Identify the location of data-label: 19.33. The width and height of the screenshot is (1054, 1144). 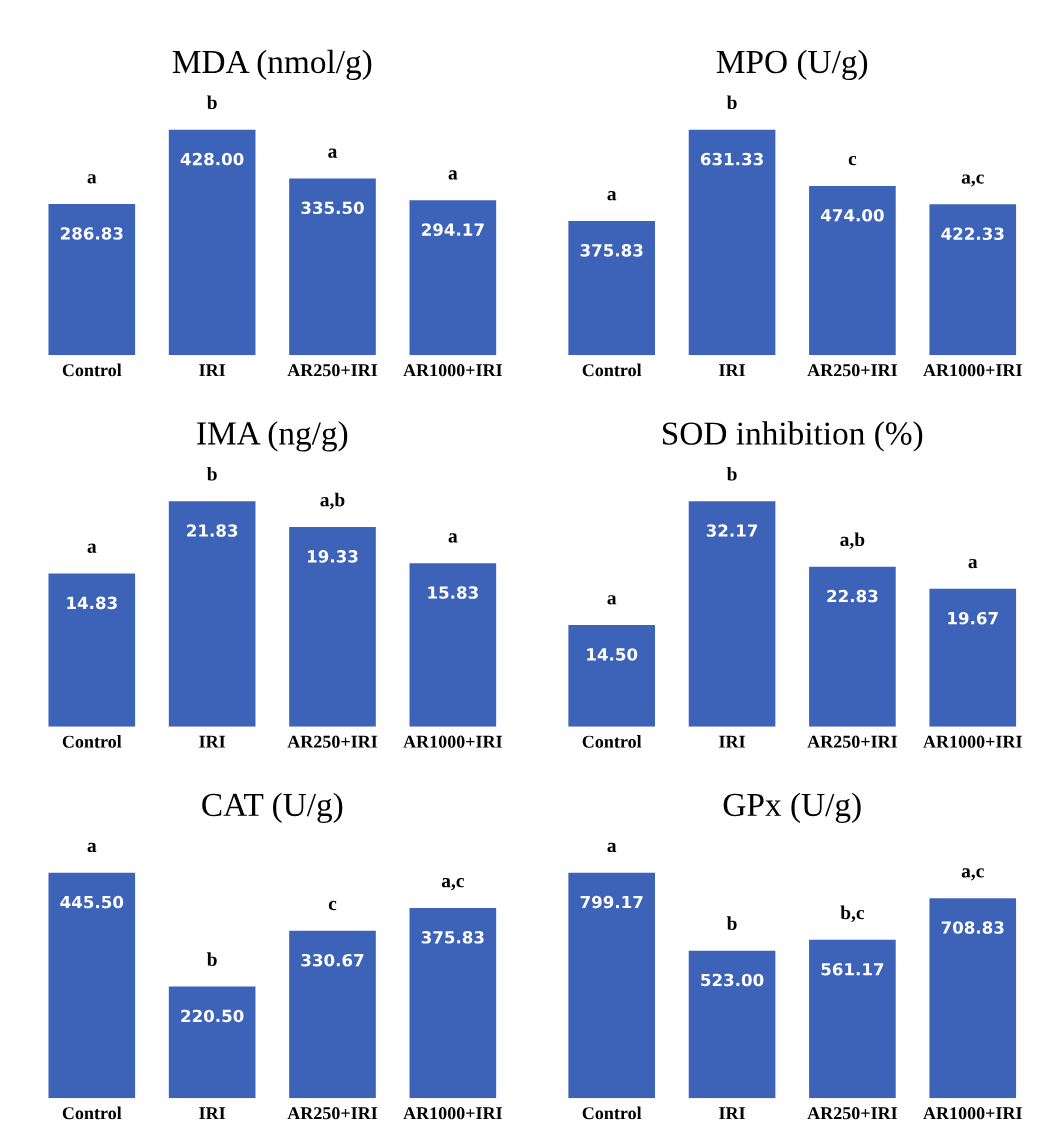
(333, 556).